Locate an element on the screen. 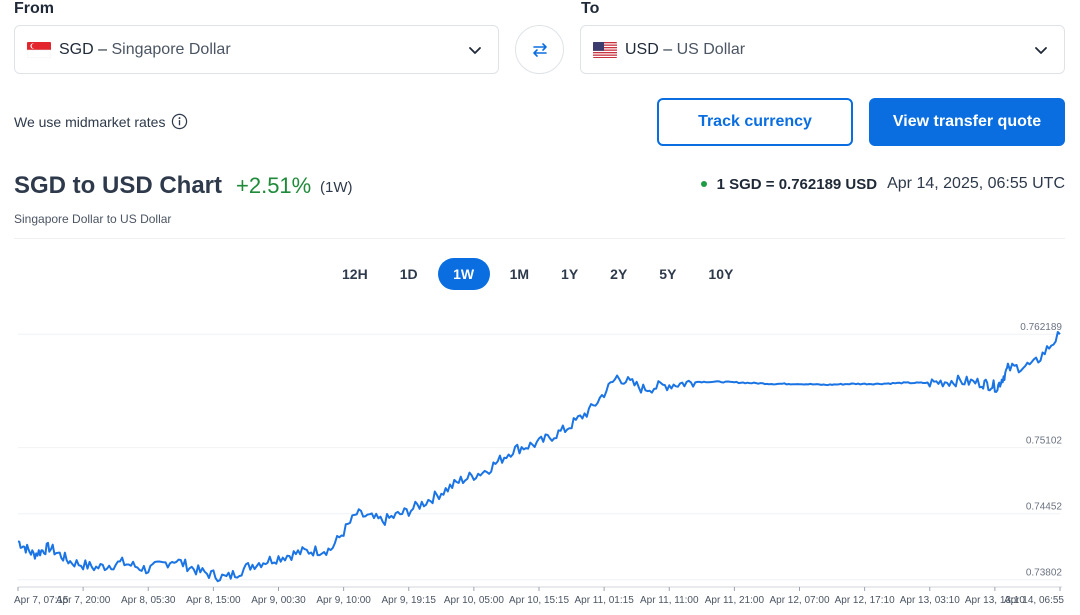  x-tick-label: Apr 9, 10:00 is located at coordinates (343, 600).